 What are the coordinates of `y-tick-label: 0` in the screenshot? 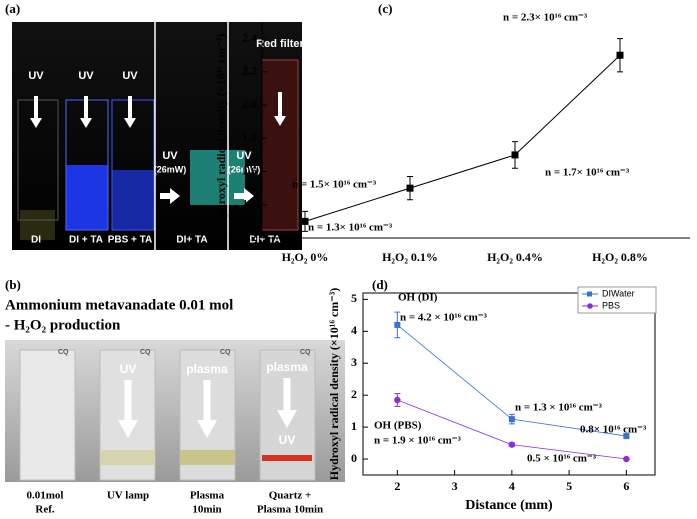 It's located at (354, 458).